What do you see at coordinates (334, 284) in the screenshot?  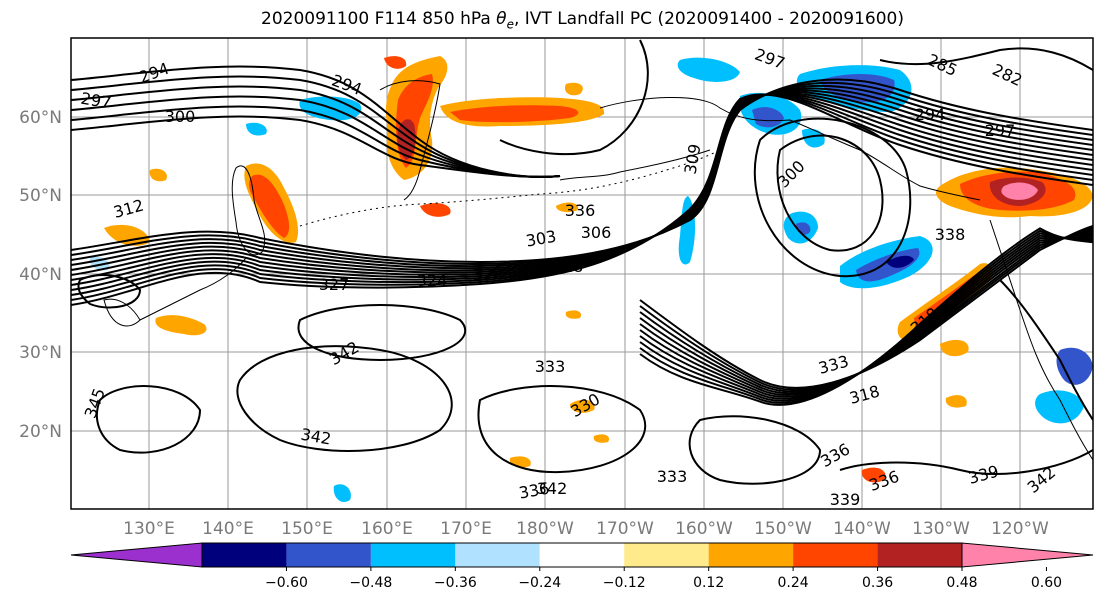 I see `contour-label: 327` at bounding box center [334, 284].